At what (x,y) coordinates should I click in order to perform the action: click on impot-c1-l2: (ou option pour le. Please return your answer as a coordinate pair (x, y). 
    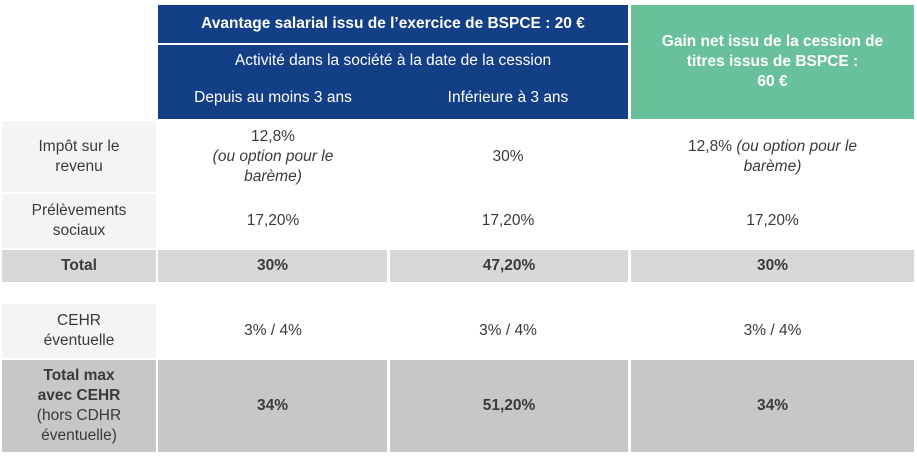
    Looking at the image, I should click on (273, 156).